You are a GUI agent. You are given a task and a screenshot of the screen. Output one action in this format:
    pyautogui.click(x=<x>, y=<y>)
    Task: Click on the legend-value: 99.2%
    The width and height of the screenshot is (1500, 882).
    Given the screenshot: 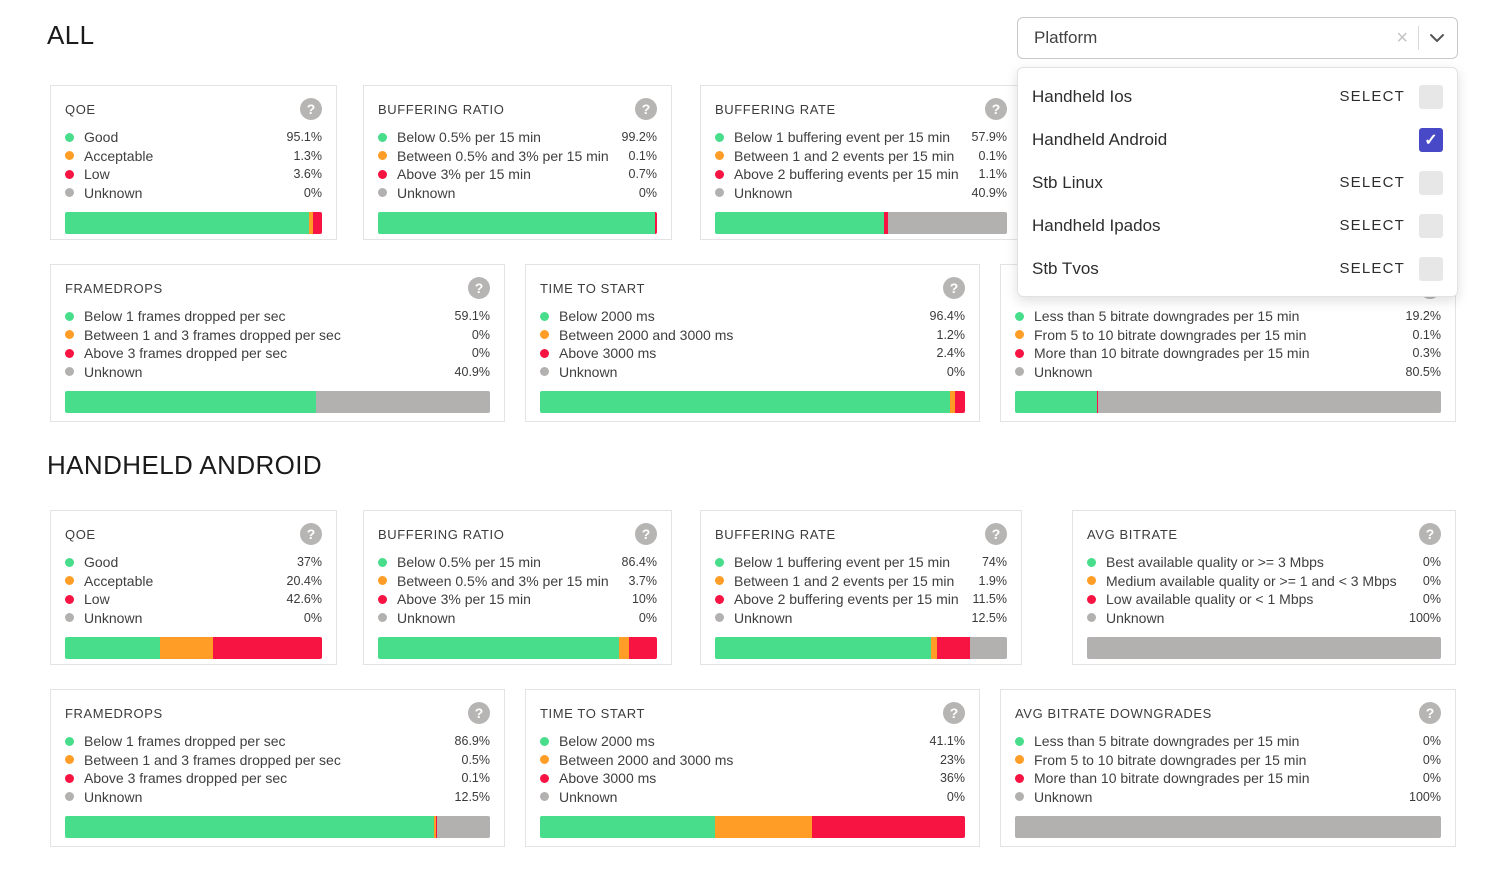 What is the action you would take?
    pyautogui.click(x=639, y=137)
    